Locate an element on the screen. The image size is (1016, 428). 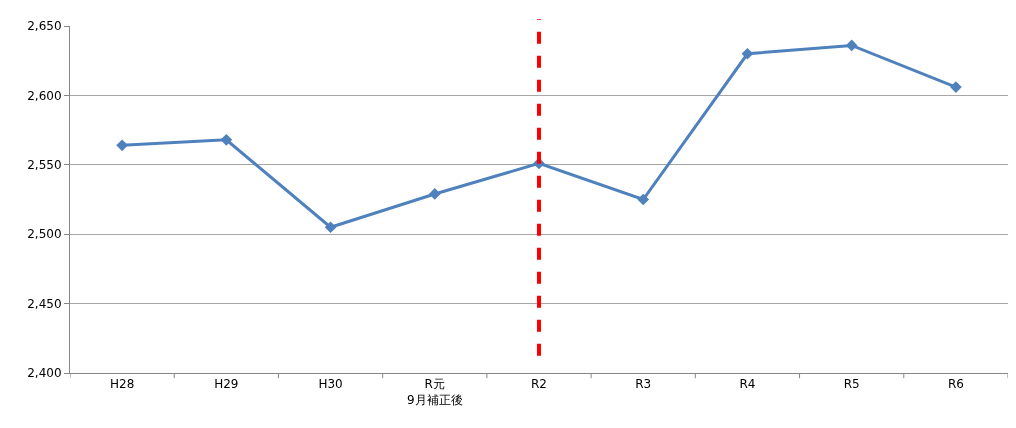
x-tick-label: R元 9月補正後 is located at coordinates (434, 392).